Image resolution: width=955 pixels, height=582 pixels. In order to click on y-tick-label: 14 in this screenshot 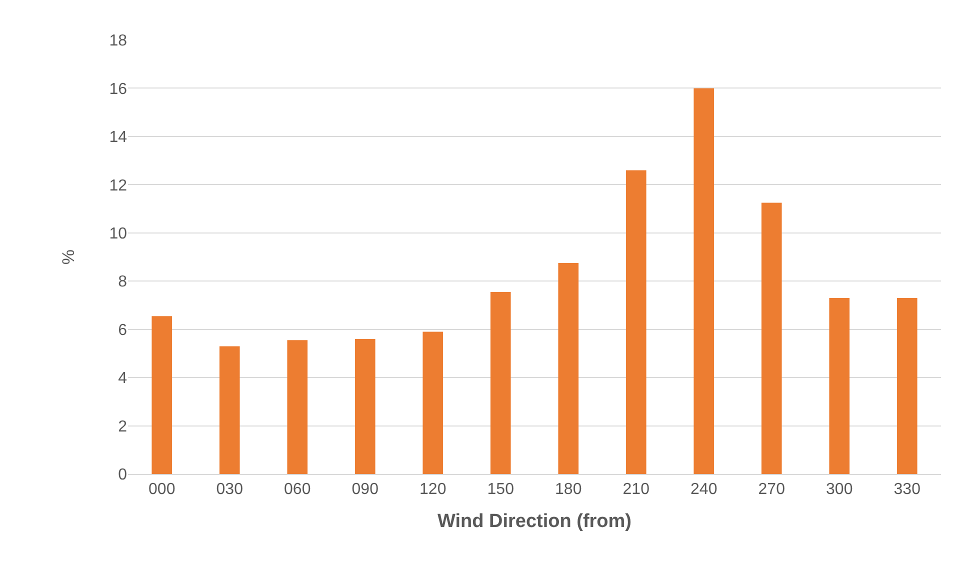, I will do `click(118, 137)`.